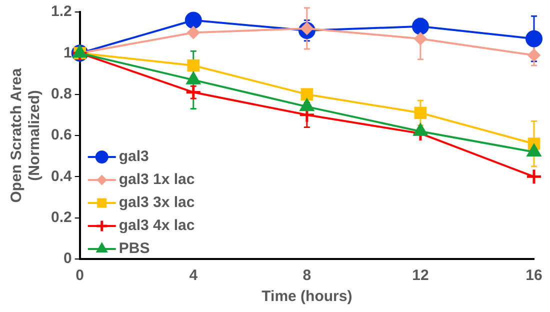  What do you see at coordinates (534, 275) in the screenshot?
I see `x-tick-label: 16` at bounding box center [534, 275].